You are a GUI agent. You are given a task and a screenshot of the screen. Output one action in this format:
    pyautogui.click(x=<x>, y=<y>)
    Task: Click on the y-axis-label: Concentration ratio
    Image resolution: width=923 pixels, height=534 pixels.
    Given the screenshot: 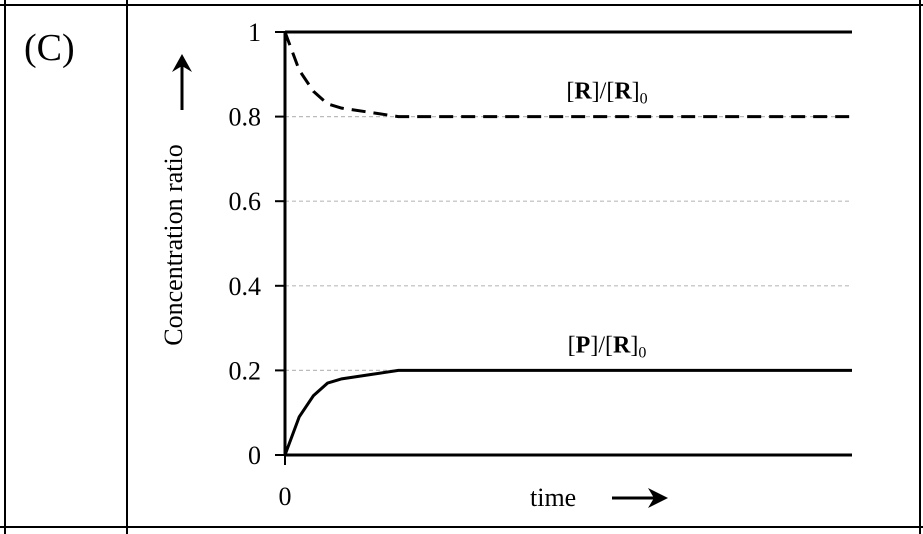 What is the action you would take?
    pyautogui.click(x=173, y=244)
    